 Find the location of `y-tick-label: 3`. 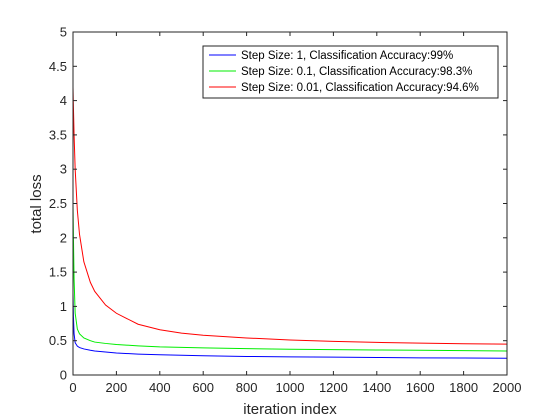

y-tick-label: 3 is located at coordinates (63, 169).